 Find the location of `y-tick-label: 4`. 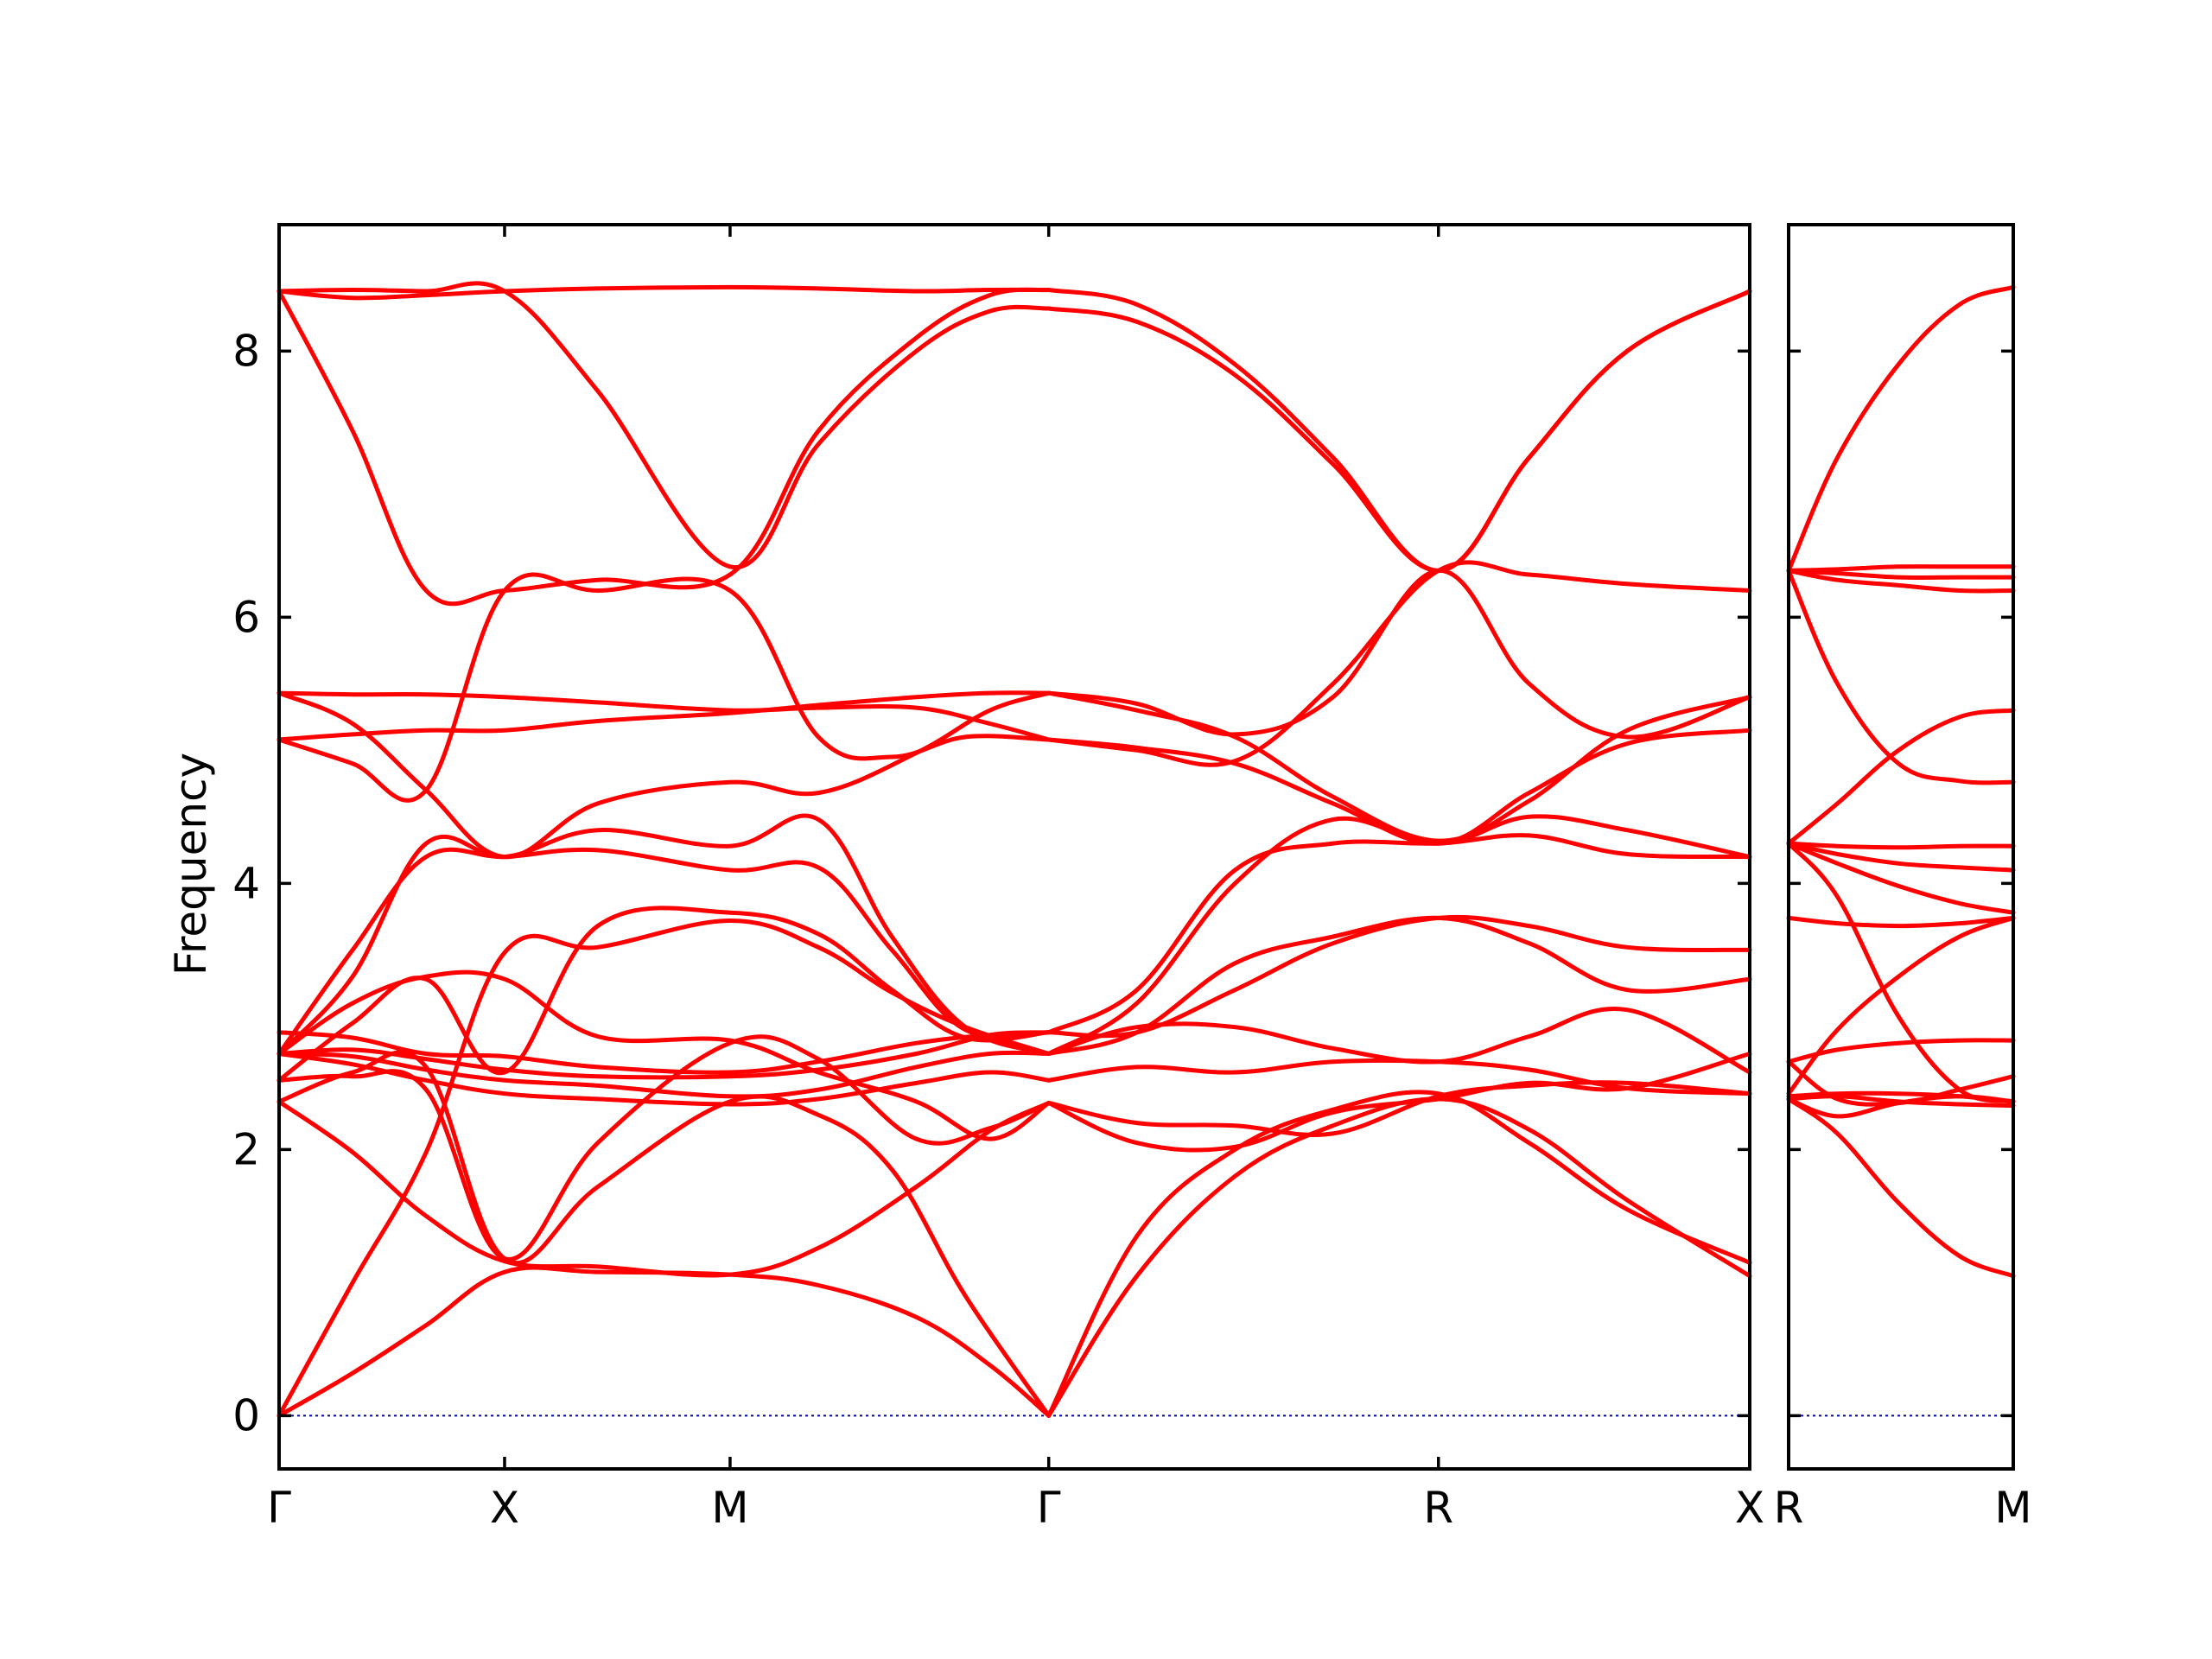

y-tick-label: 4 is located at coordinates (246, 883).